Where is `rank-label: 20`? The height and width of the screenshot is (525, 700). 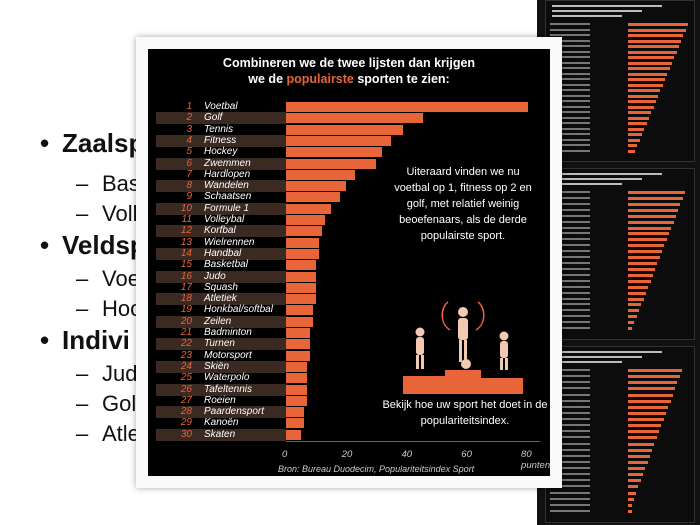
rank-label: 20 is located at coordinates (186, 321).